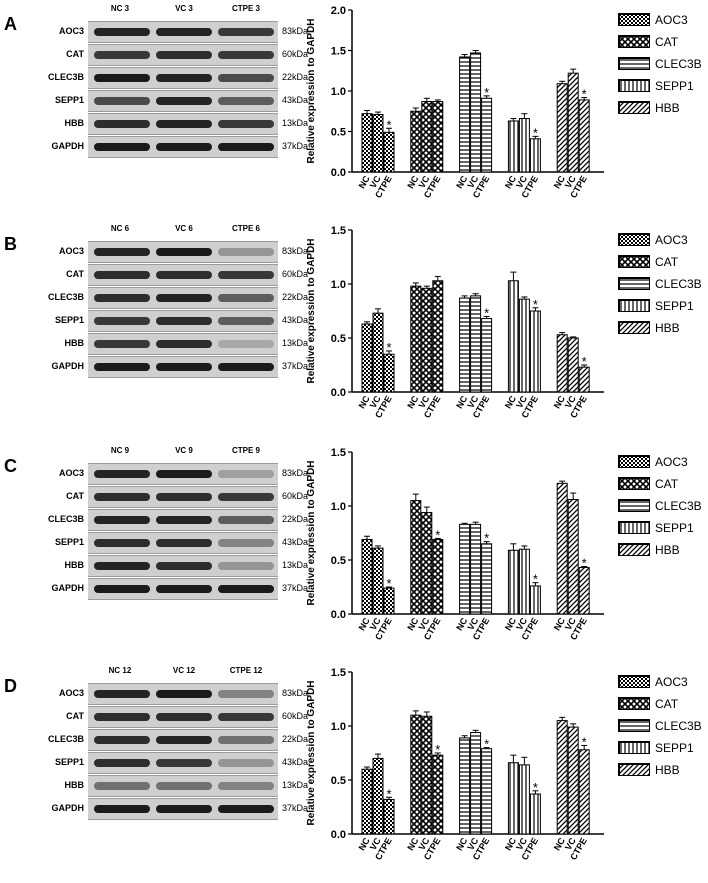 The width and height of the screenshot is (708, 883). I want to click on lane-header: CTPE 9, so click(245, 450).